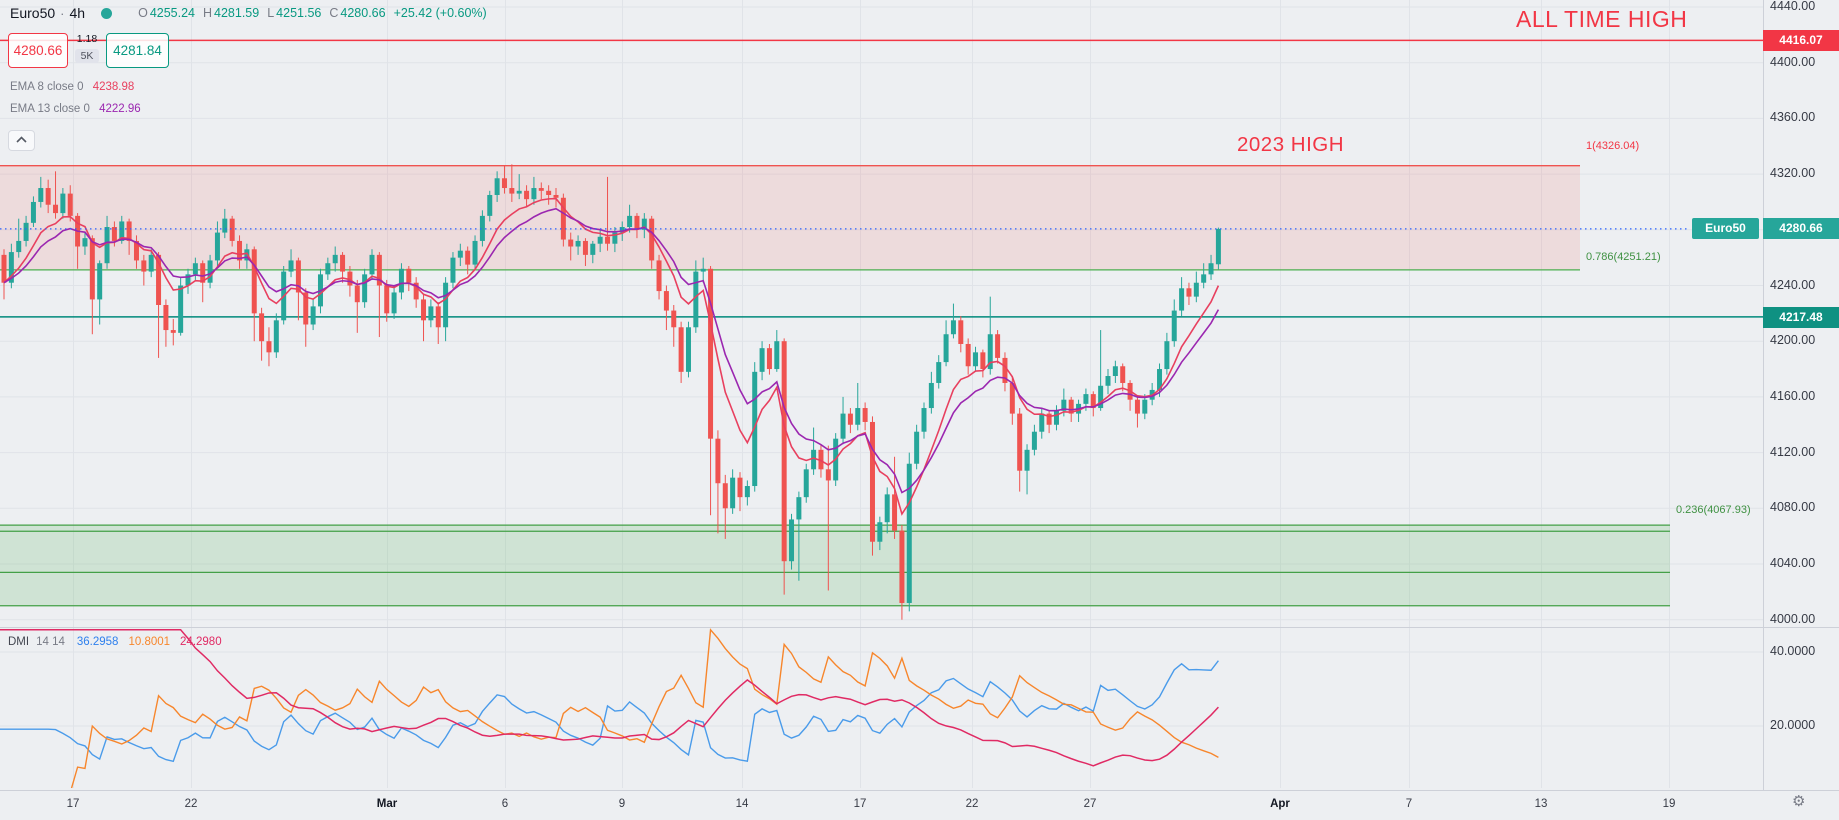  Describe the element at coordinates (505, 804) in the screenshot. I see `time-axis-label: 6` at that location.